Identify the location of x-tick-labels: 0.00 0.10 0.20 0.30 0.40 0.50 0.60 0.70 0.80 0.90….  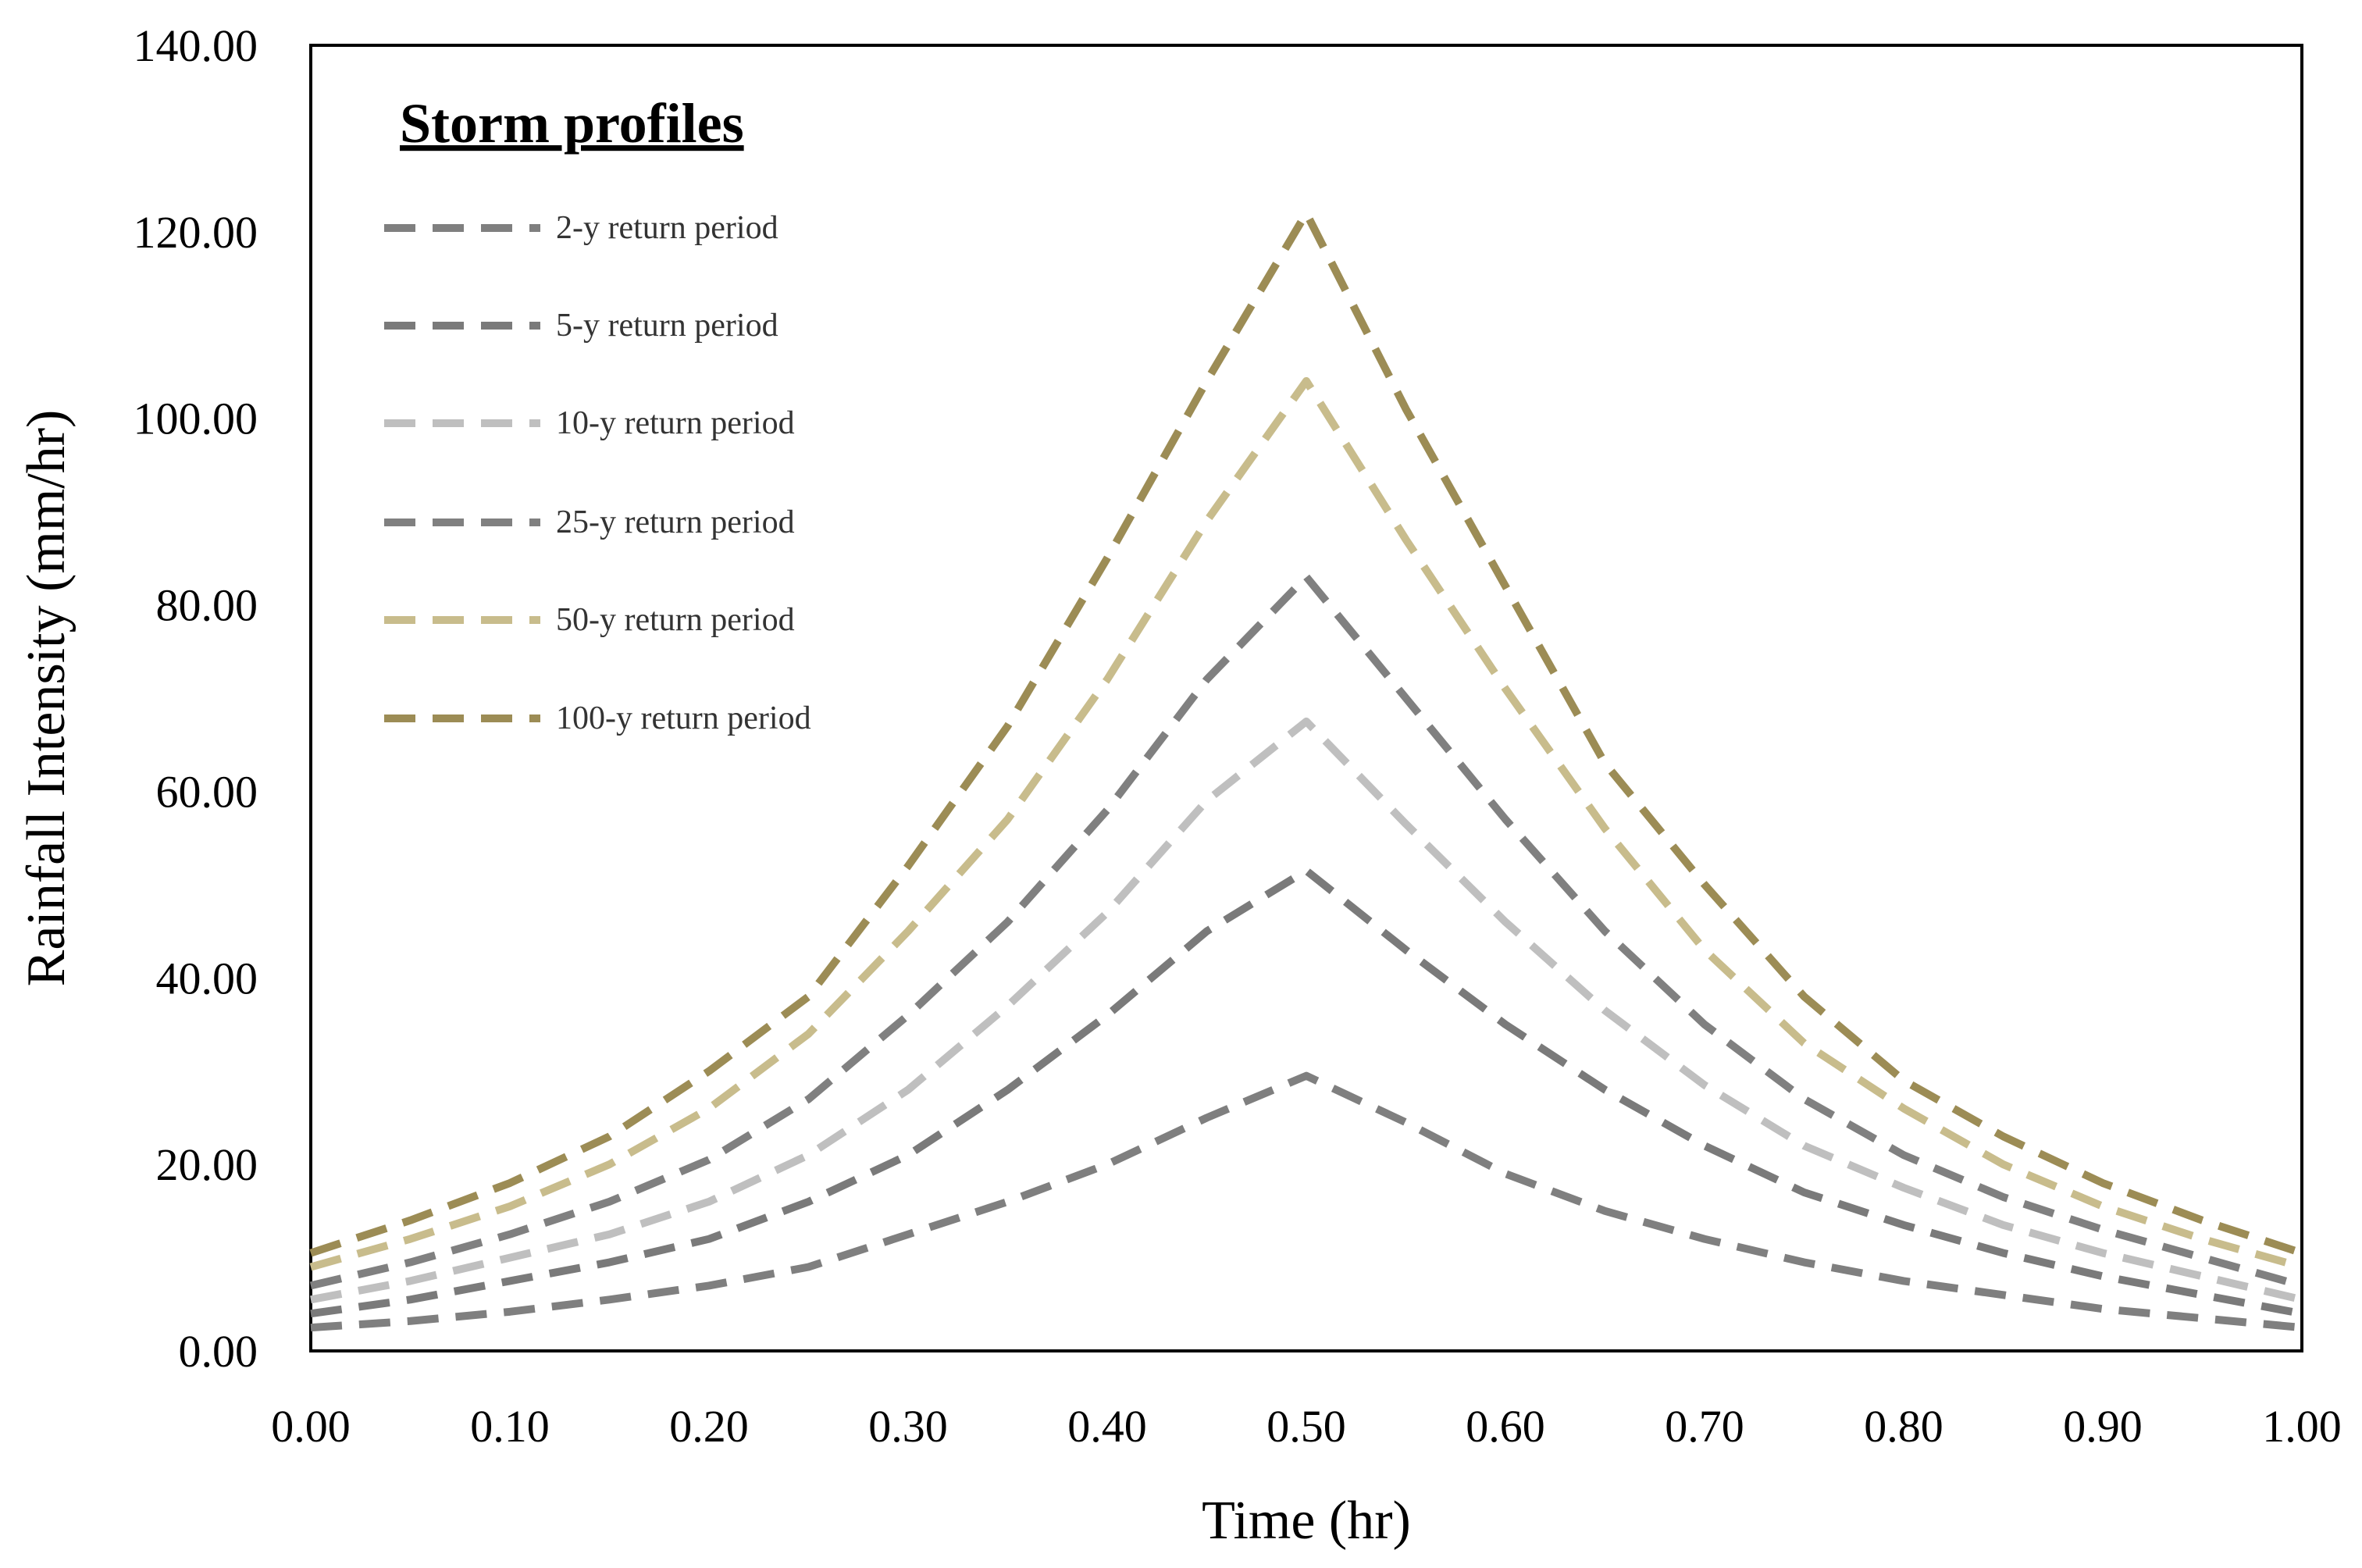
(1306, 1426).